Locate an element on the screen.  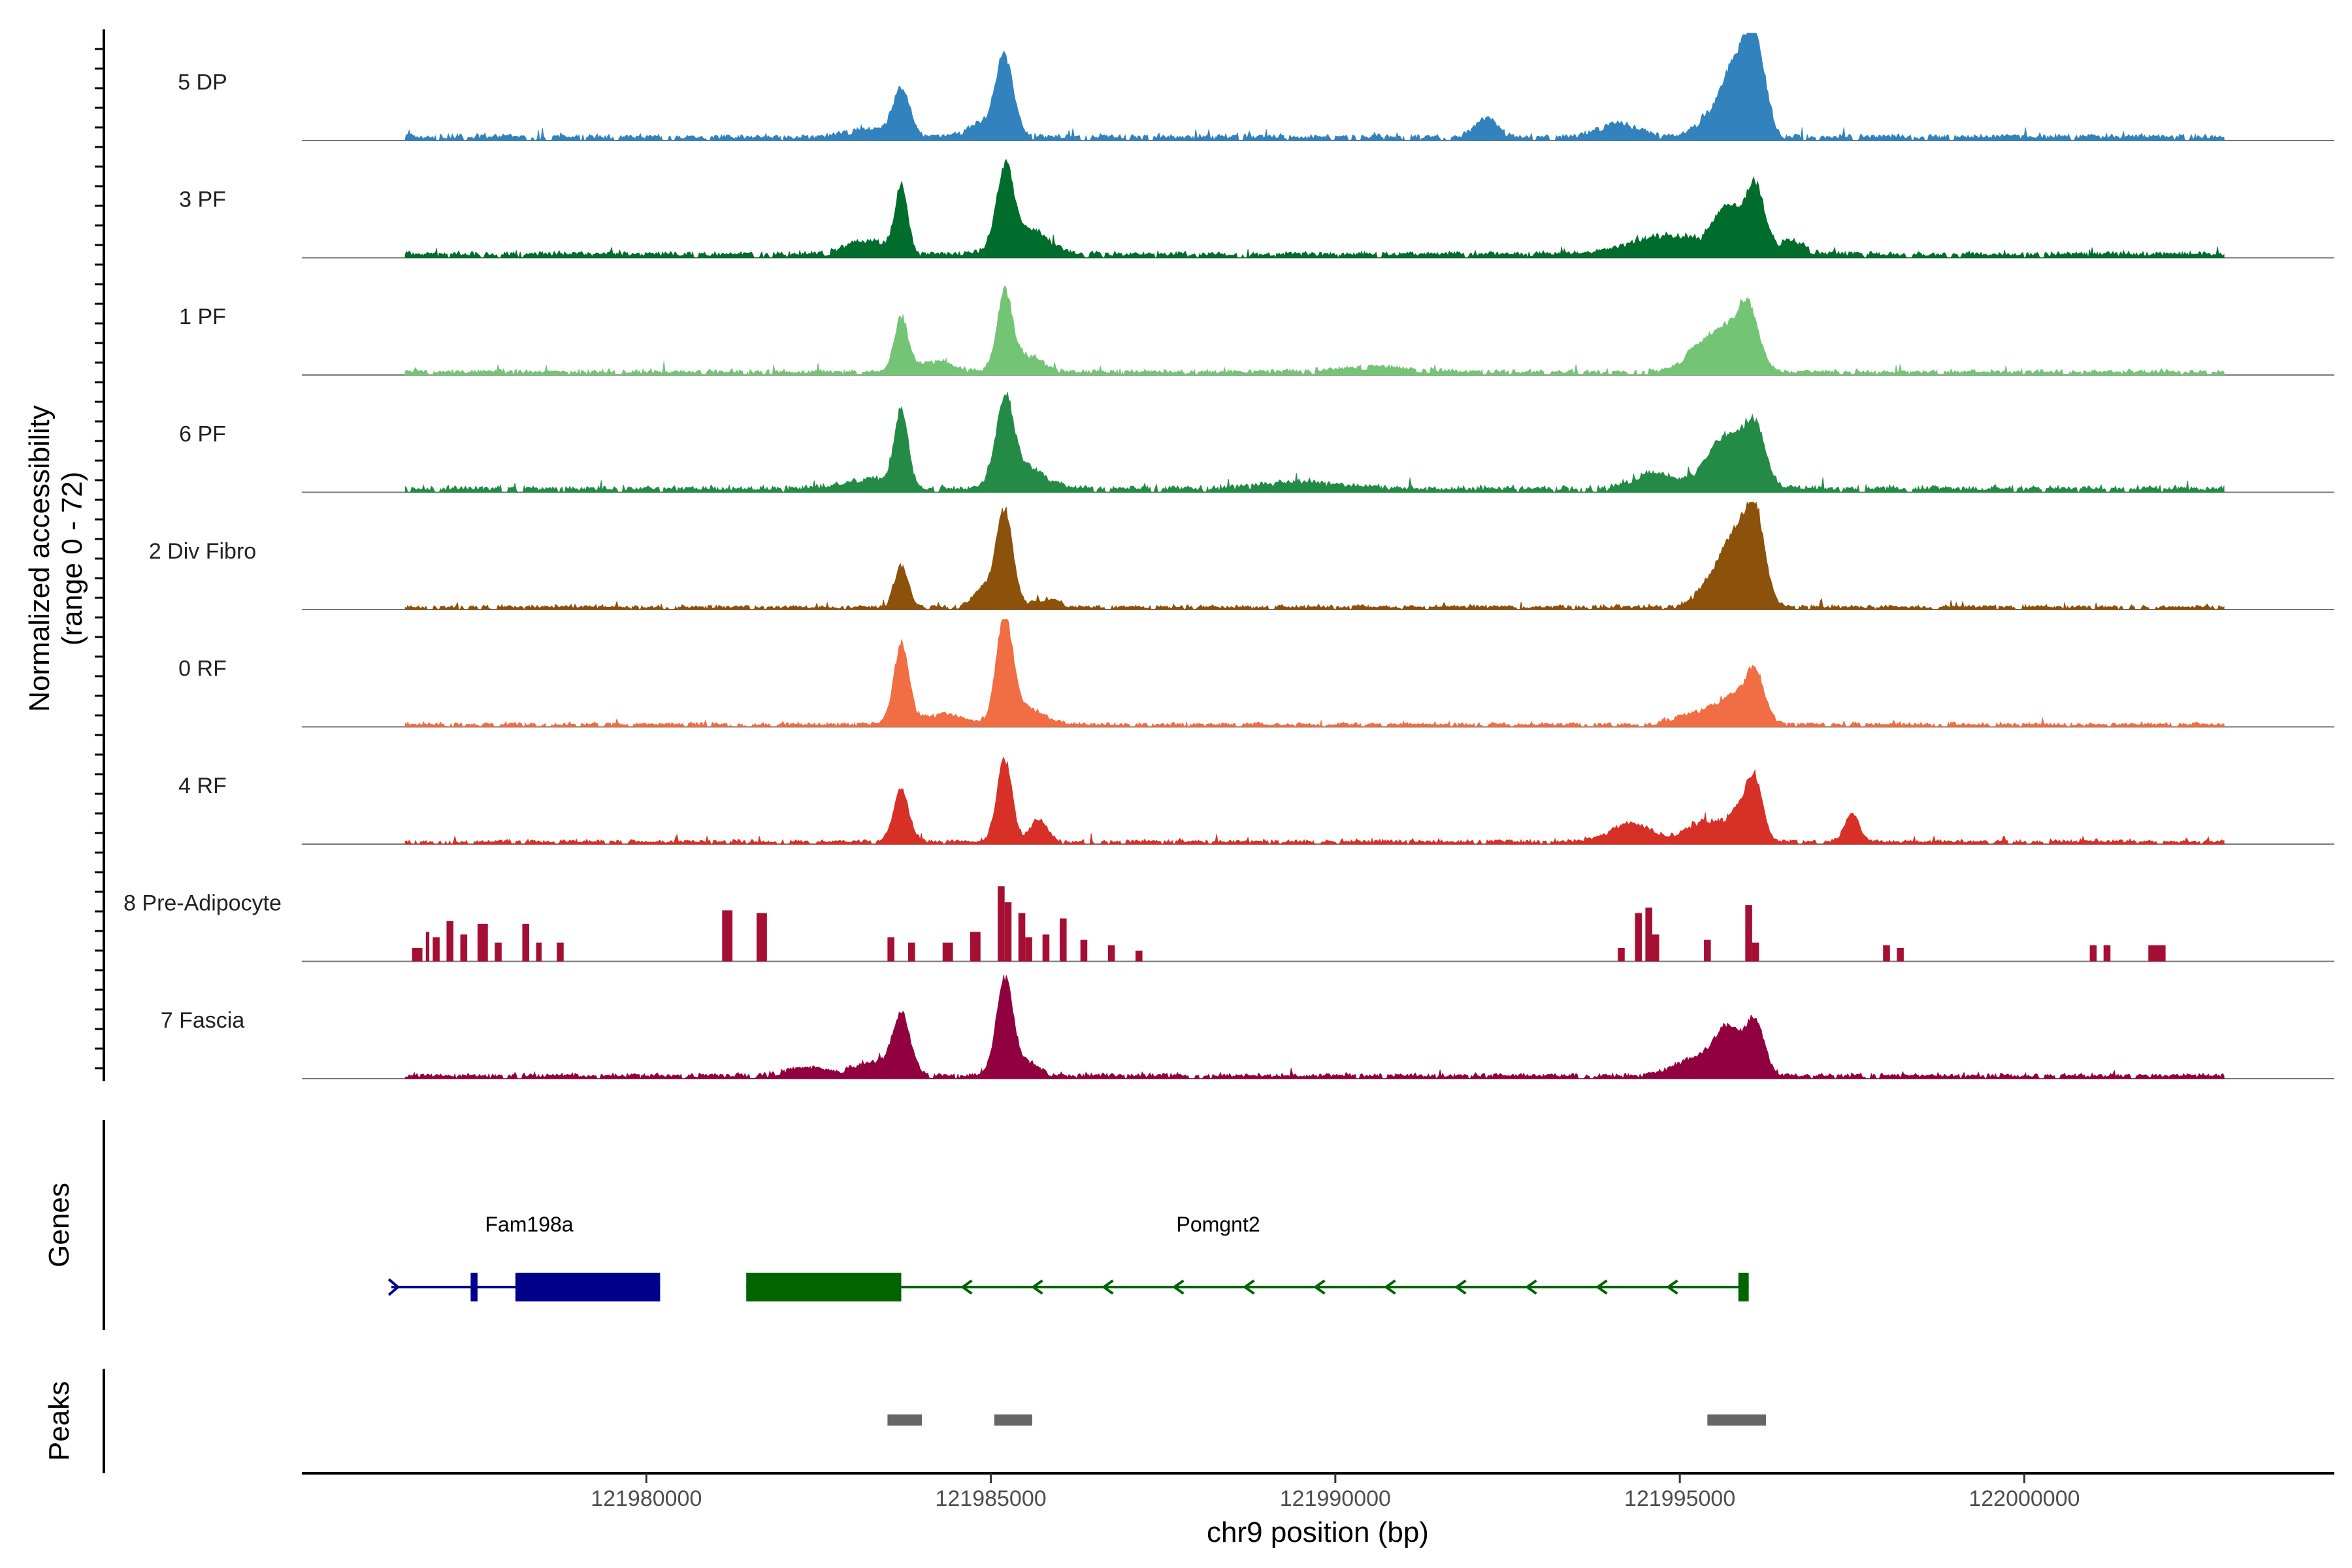
track-label: 7 Fascia is located at coordinates (203, 1020).